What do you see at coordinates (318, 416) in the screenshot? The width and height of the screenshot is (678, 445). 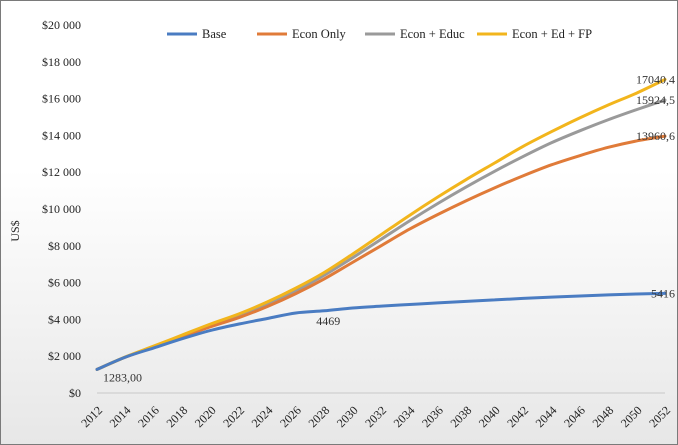 I see `x-tick-label: 2028` at bounding box center [318, 416].